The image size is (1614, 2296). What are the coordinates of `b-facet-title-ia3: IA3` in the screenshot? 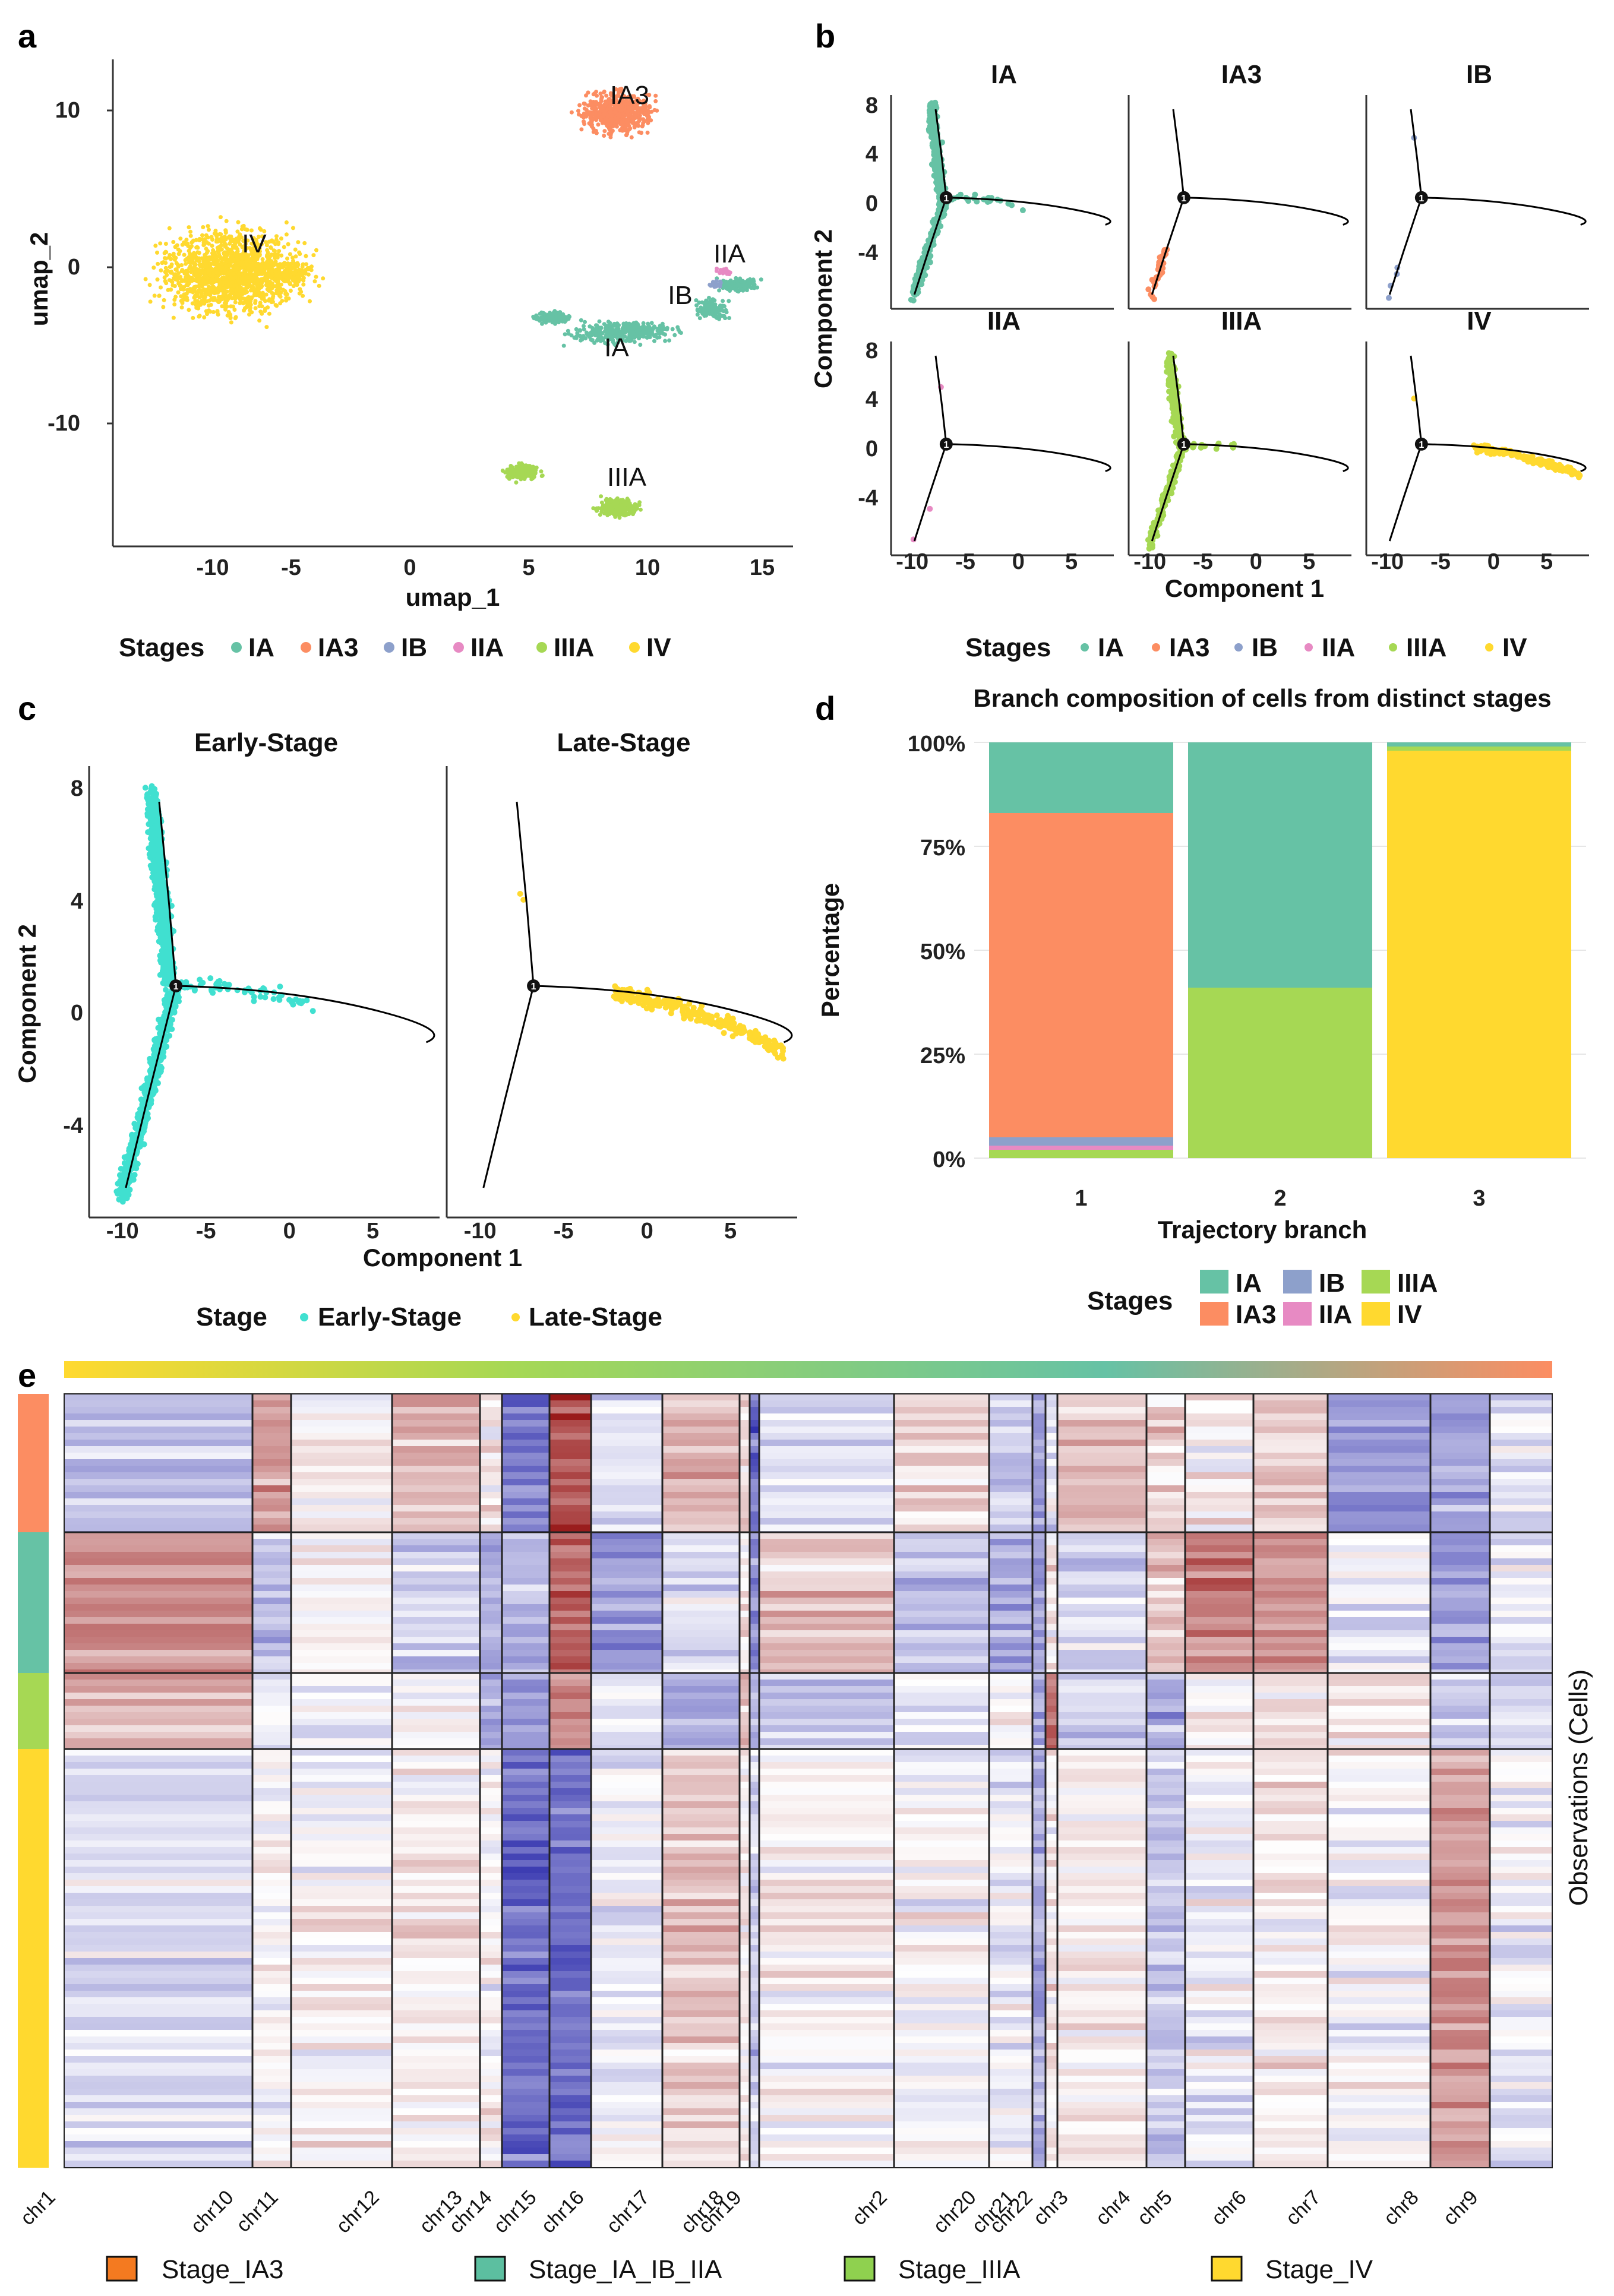 It's located at (1241, 74).